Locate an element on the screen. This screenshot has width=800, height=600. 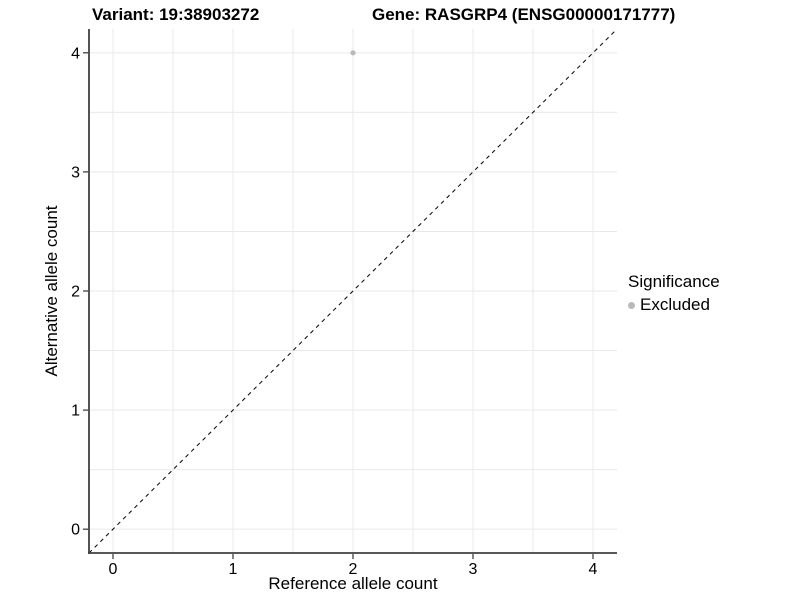
x-axis-title: Reference allele count is located at coordinates (353, 583).